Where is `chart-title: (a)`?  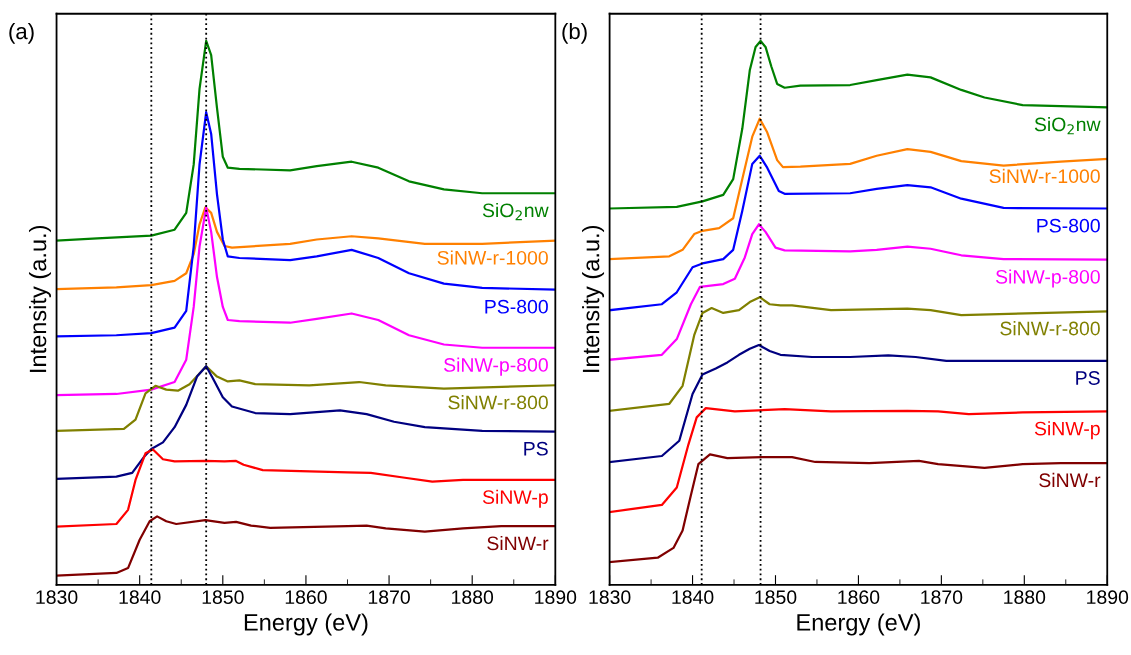 chart-title: (a) is located at coordinates (21, 33).